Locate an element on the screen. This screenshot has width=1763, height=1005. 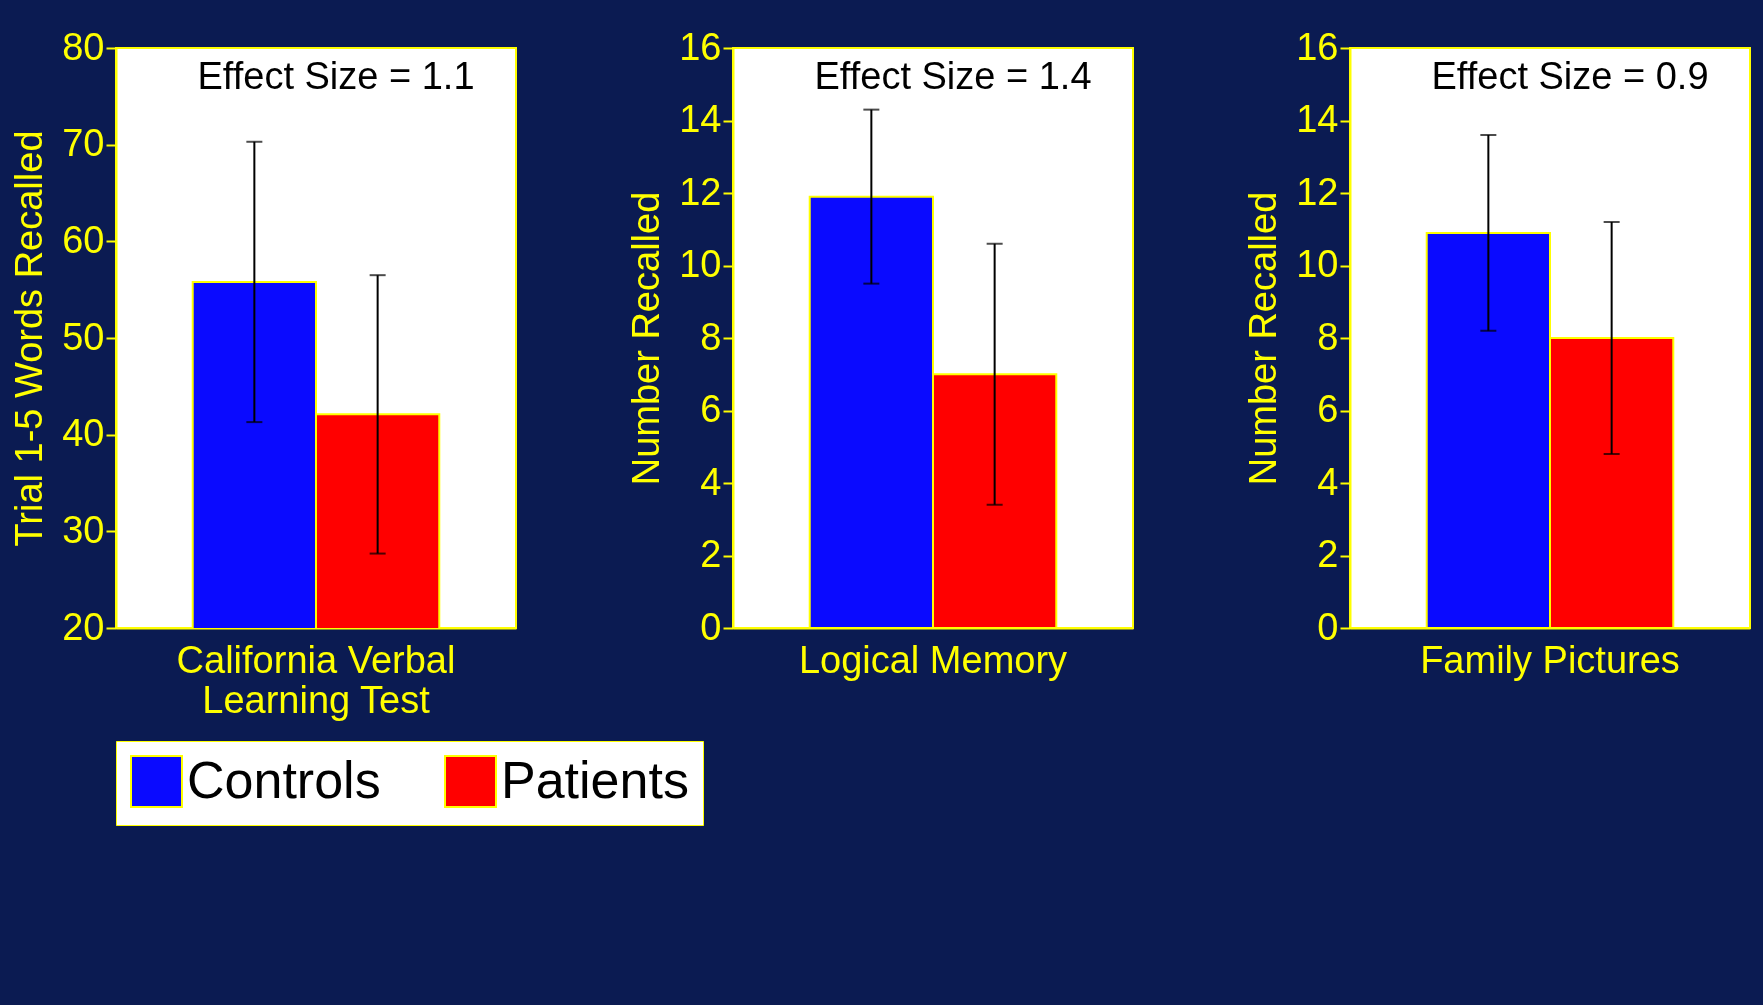
legend-label: Controls is located at coordinates (284, 779).